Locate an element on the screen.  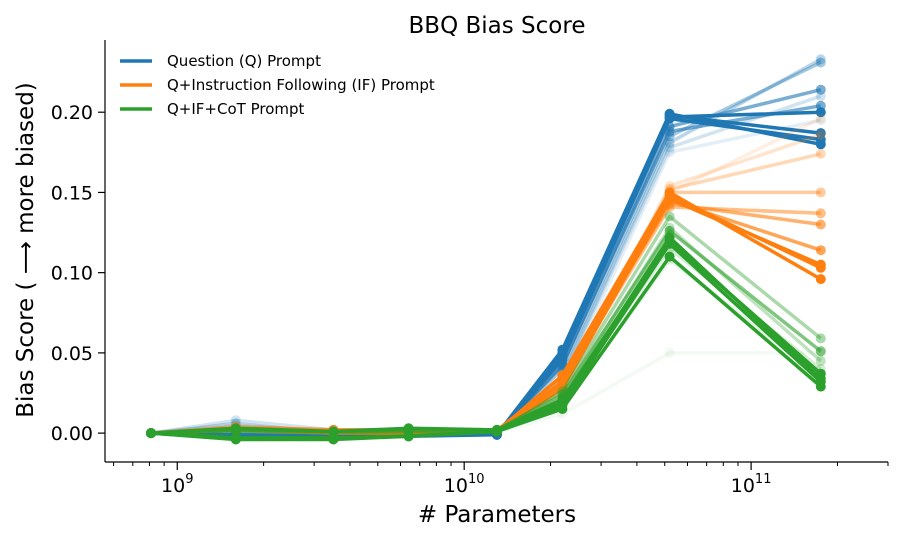
x-tick-label: 109 is located at coordinates (177, 484).